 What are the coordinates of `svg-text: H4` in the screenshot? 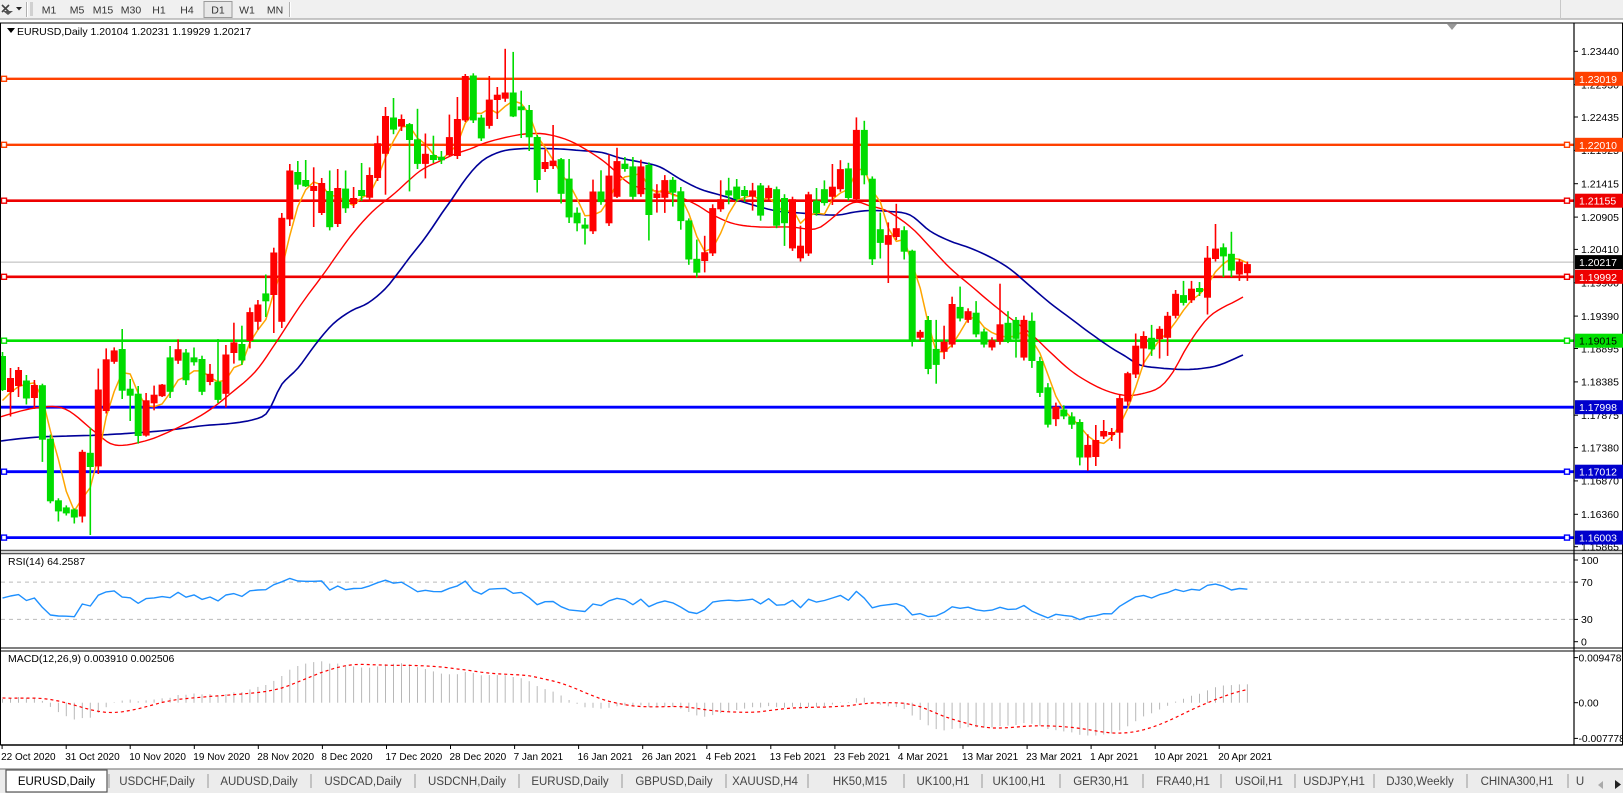 It's located at (187, 11).